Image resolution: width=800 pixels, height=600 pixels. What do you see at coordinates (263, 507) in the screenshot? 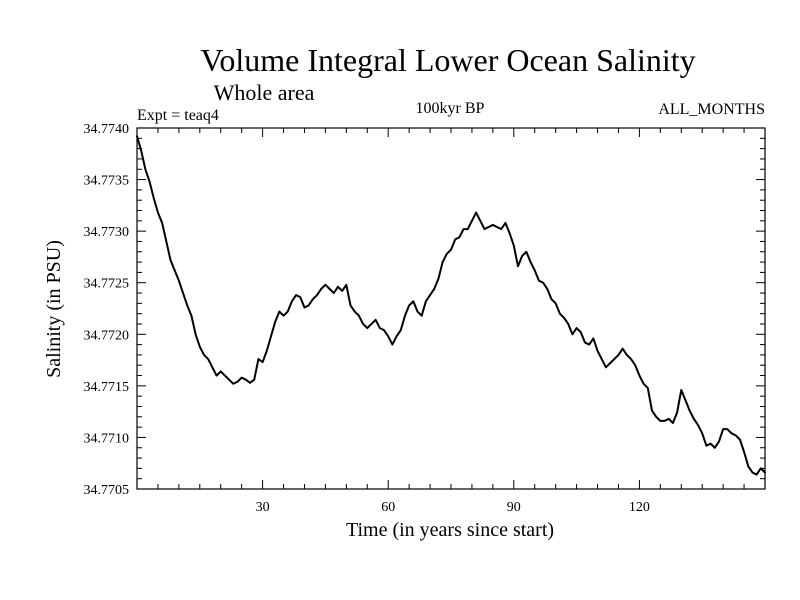
I see `x-tick-label: 30` at bounding box center [263, 507].